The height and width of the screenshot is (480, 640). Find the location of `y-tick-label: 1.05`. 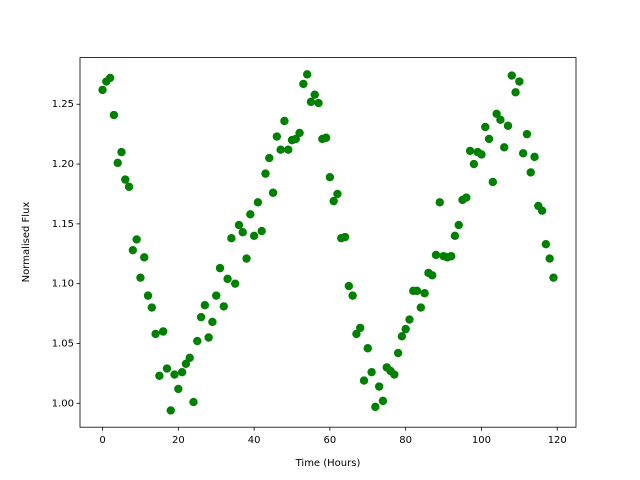

y-tick-label: 1.05 is located at coordinates (63, 343).